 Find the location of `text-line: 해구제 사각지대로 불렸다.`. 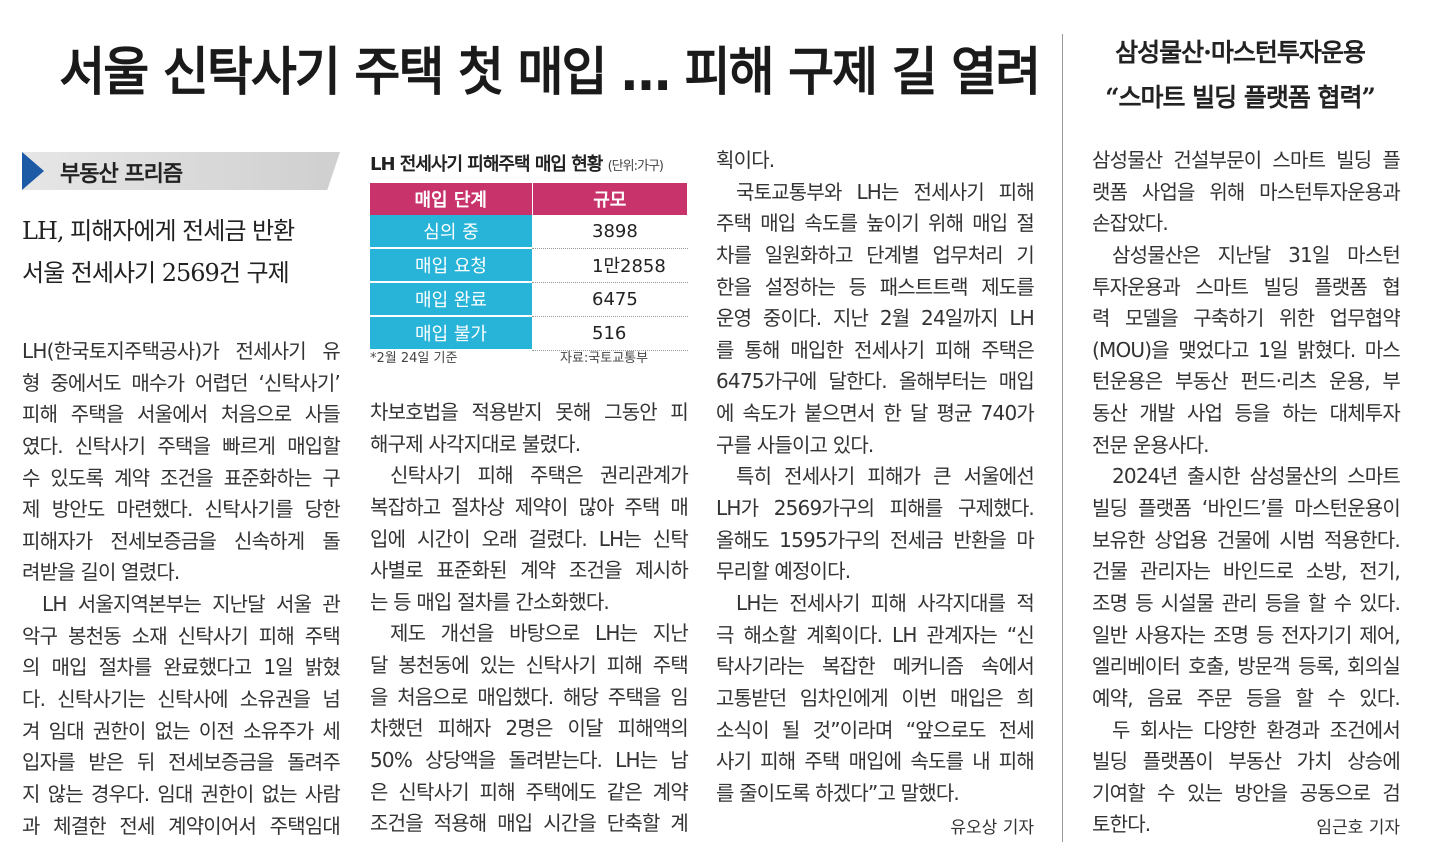

text-line: 해구제 사각지대로 불렸다. is located at coordinates (475, 443).